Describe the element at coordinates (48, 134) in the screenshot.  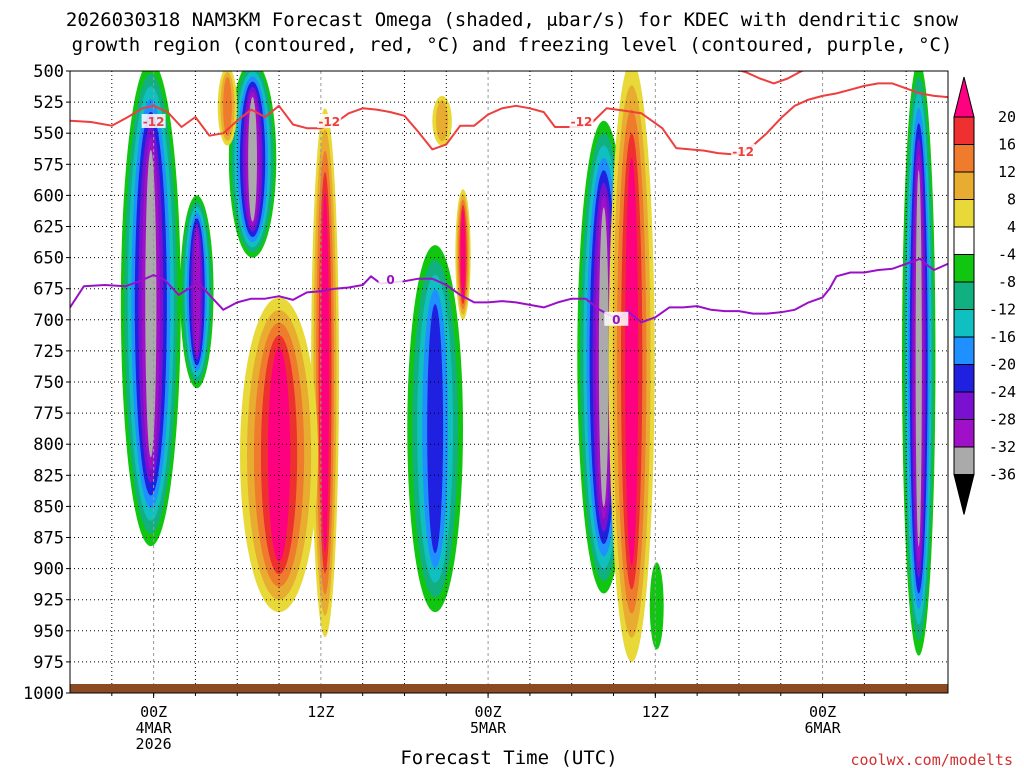
I see `y-tick-label: 550` at that location.